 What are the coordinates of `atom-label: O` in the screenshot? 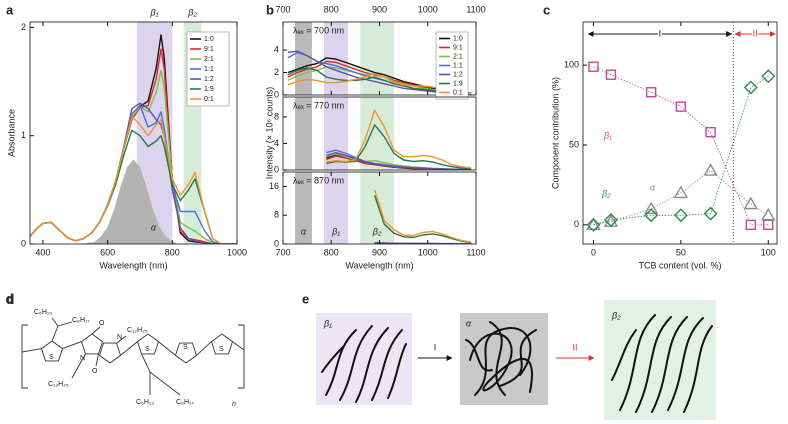 It's located at (102, 323).